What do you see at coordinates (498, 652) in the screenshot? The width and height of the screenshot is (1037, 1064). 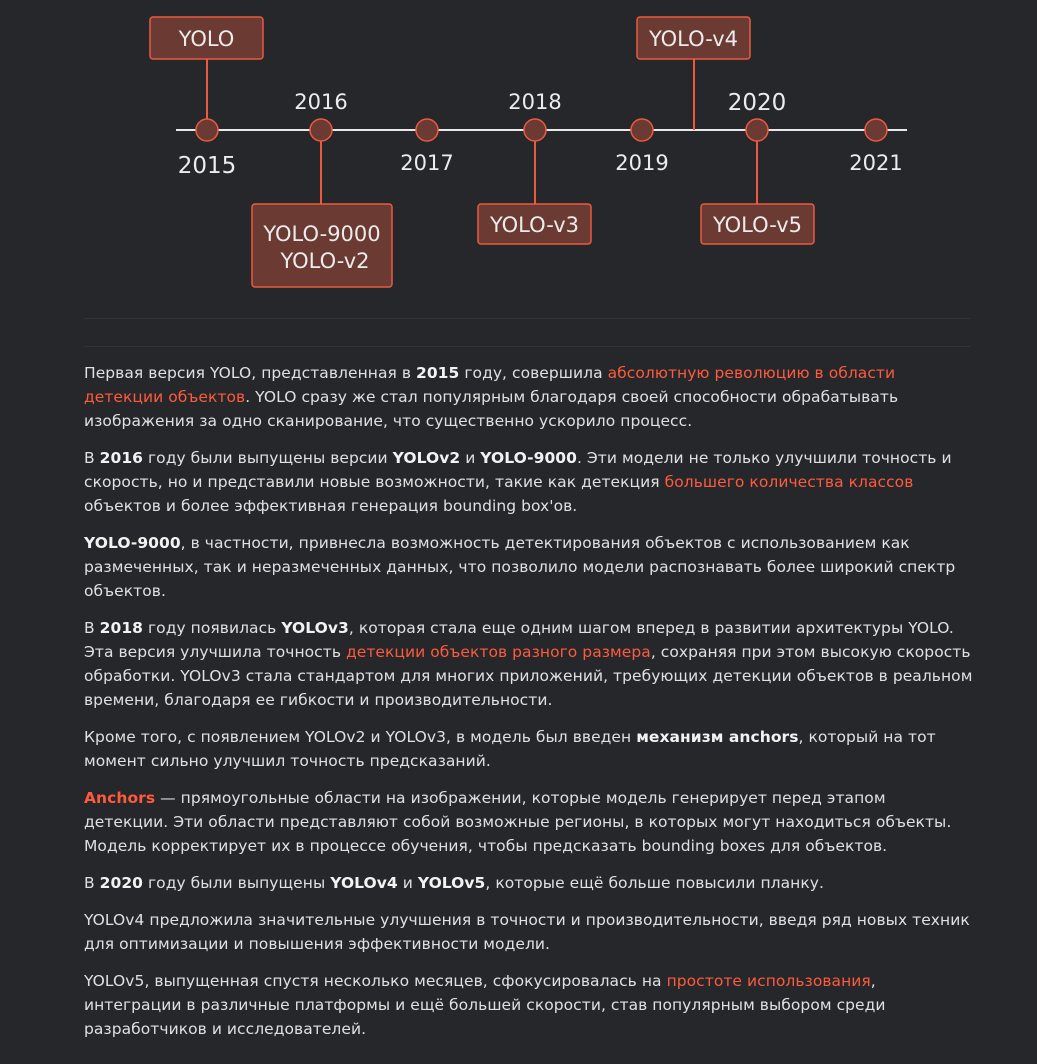 I see `link-multi-size-detection: детекции объектов разного размера` at bounding box center [498, 652].